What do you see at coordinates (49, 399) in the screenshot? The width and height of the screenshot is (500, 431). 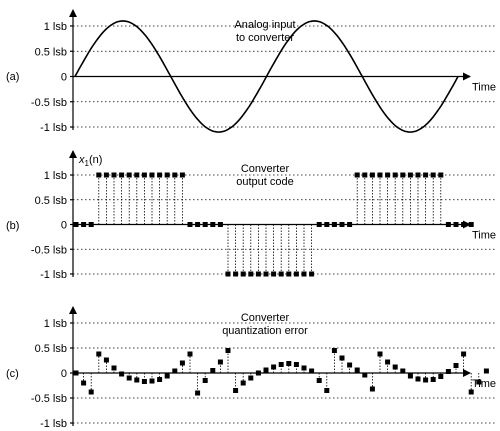 I see `y-tick-label: -0.5 lsb` at bounding box center [49, 399].